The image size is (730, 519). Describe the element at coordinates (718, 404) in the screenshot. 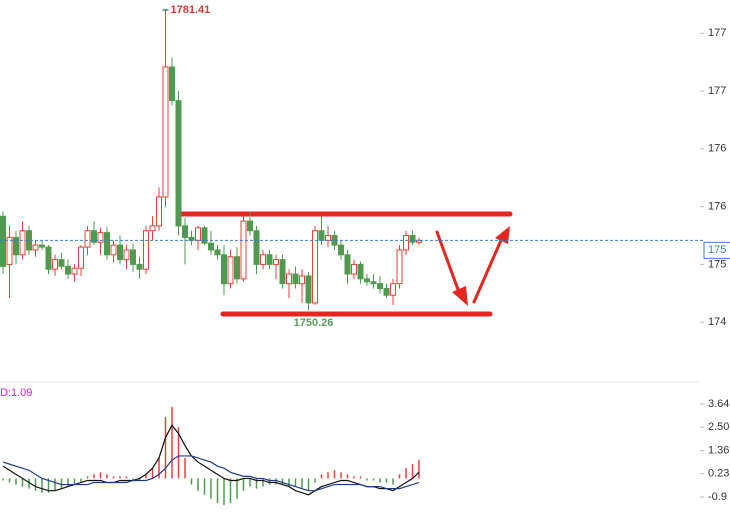

I see `y-tick-label: 3.64` at that location.